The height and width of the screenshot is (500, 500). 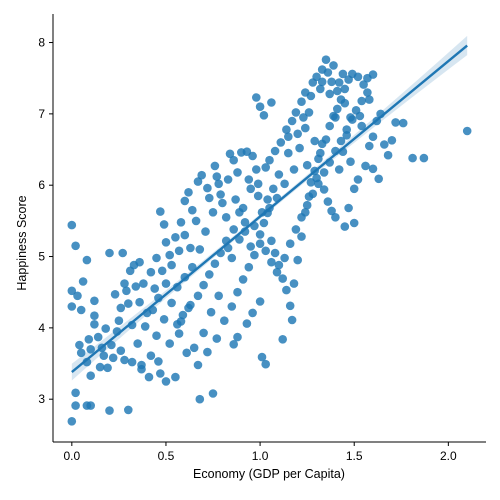 I want to click on y-axis-label: Happiness Score, so click(x=22, y=242).